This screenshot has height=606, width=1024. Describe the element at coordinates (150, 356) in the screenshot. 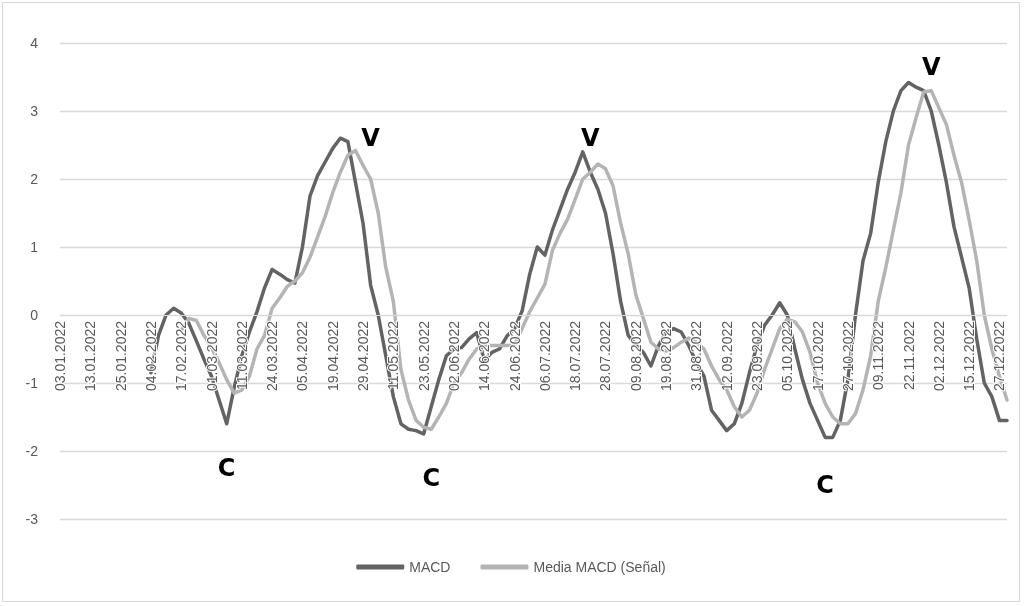

I see `x-tick-label: 04.02.2022` at that location.